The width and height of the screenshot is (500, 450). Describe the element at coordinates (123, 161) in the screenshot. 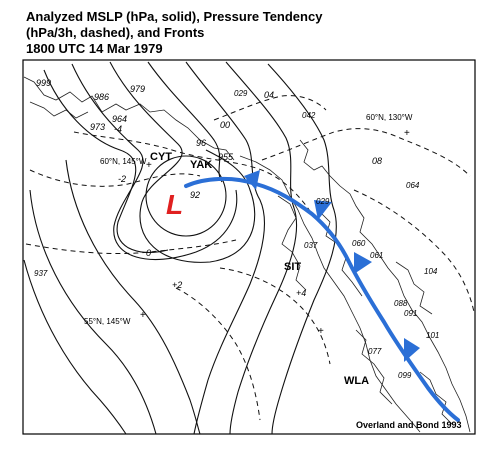

I see `coord-60n-145w: 60°N, 145°W` at that location.